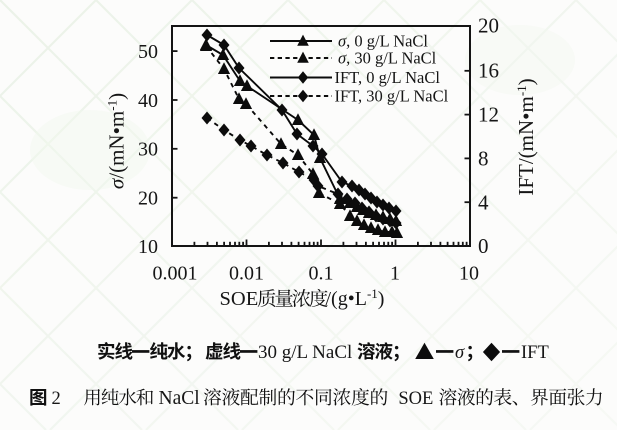  I want to click on svg-text: 0, so click(483, 246).